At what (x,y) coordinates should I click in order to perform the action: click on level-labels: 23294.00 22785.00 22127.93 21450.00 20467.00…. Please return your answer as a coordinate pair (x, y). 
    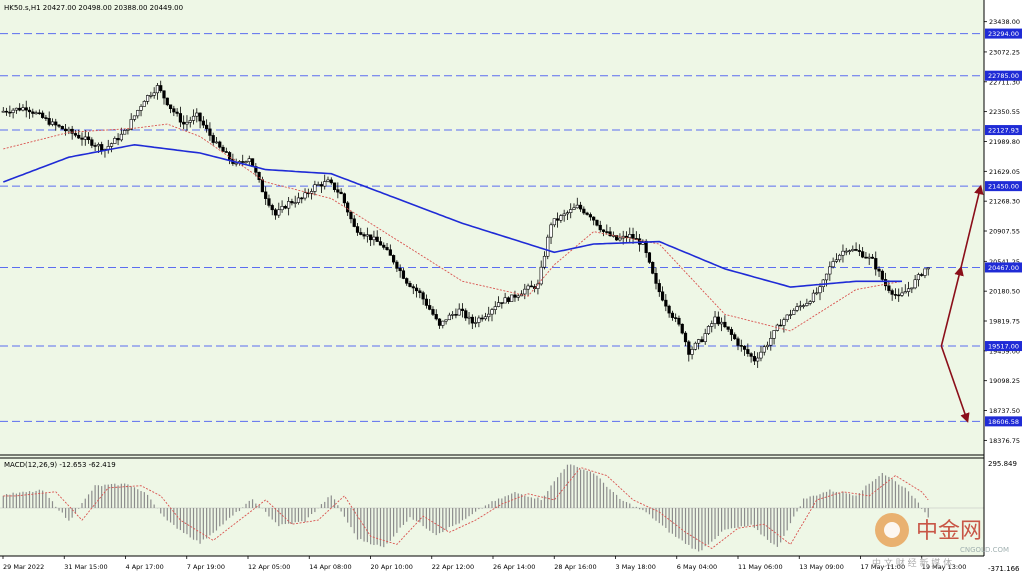
    Looking at the image, I should click on (1003, 227).